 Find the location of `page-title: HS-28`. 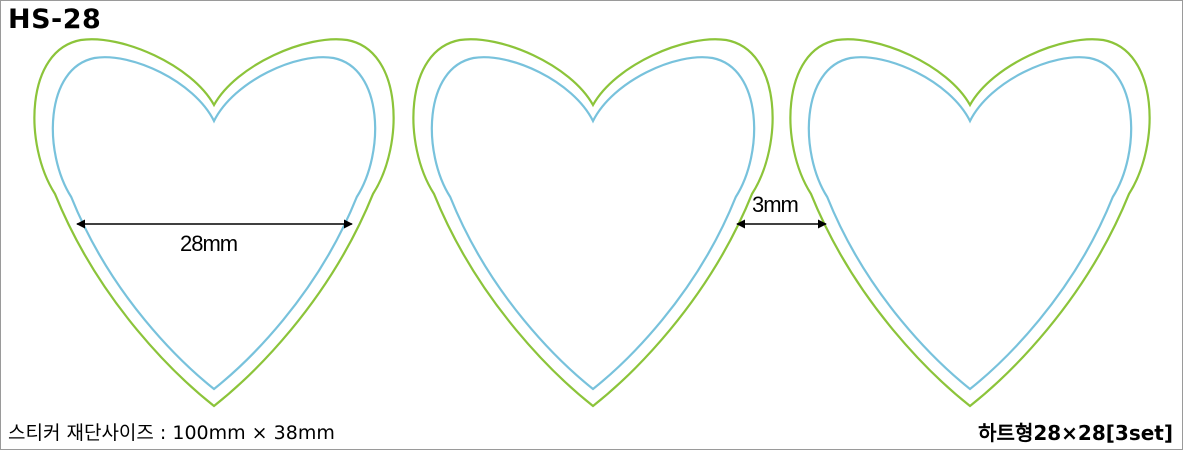

page-title: HS-28 is located at coordinates (55, 19).